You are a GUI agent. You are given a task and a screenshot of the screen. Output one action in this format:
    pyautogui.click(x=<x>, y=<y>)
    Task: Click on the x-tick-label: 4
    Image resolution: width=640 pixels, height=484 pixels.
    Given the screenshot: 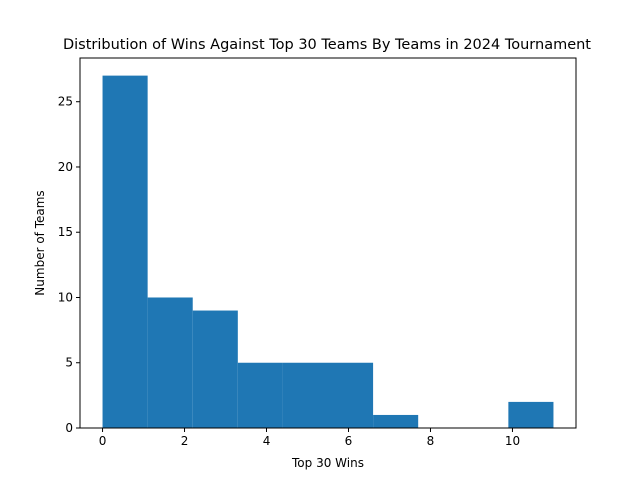 What is the action you would take?
    pyautogui.click(x=267, y=441)
    